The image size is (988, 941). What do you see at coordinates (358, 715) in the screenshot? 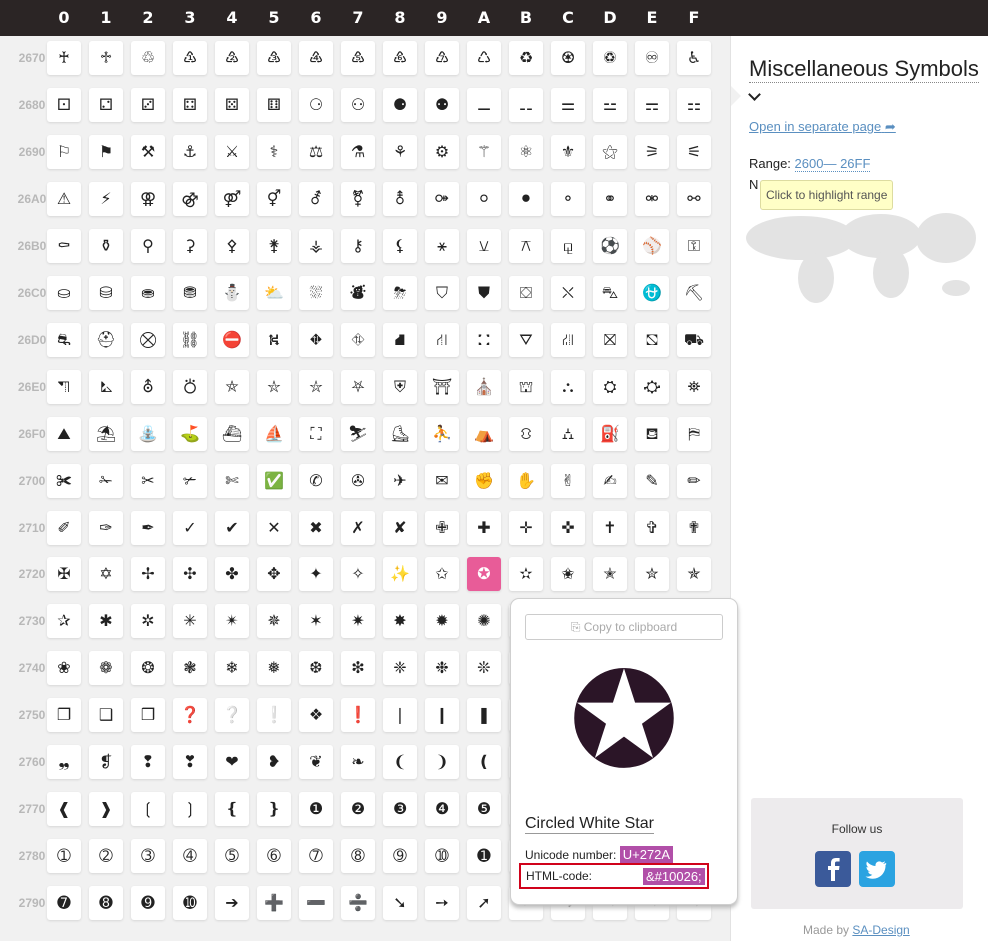
I see `symbol-cell: ❗` at bounding box center [358, 715].